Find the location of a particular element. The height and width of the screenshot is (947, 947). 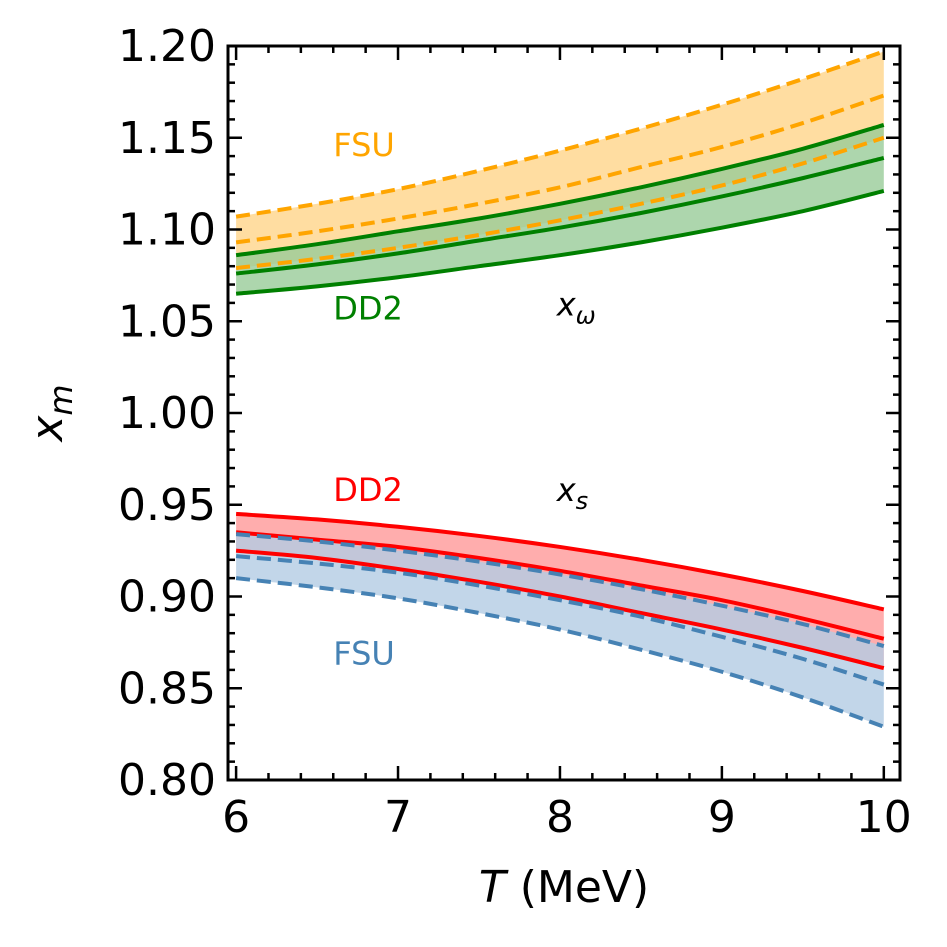

x-tick-label: 10 is located at coordinates (884, 817).